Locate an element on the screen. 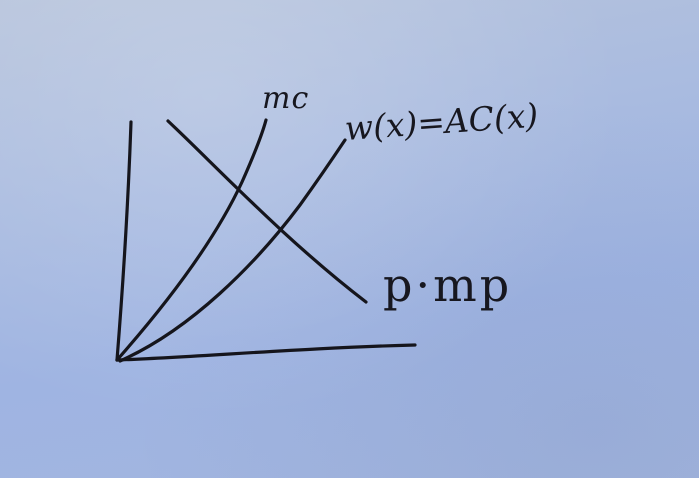  value-marginal-product-line is located at coordinates (267, 211).